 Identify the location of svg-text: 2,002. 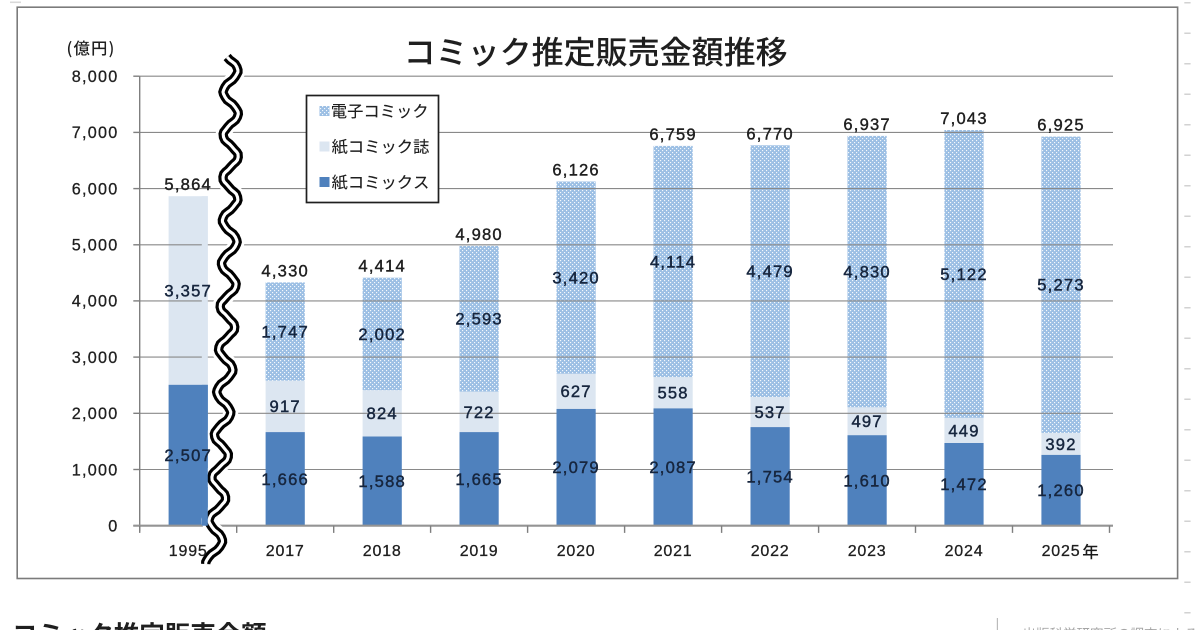
(382, 334).